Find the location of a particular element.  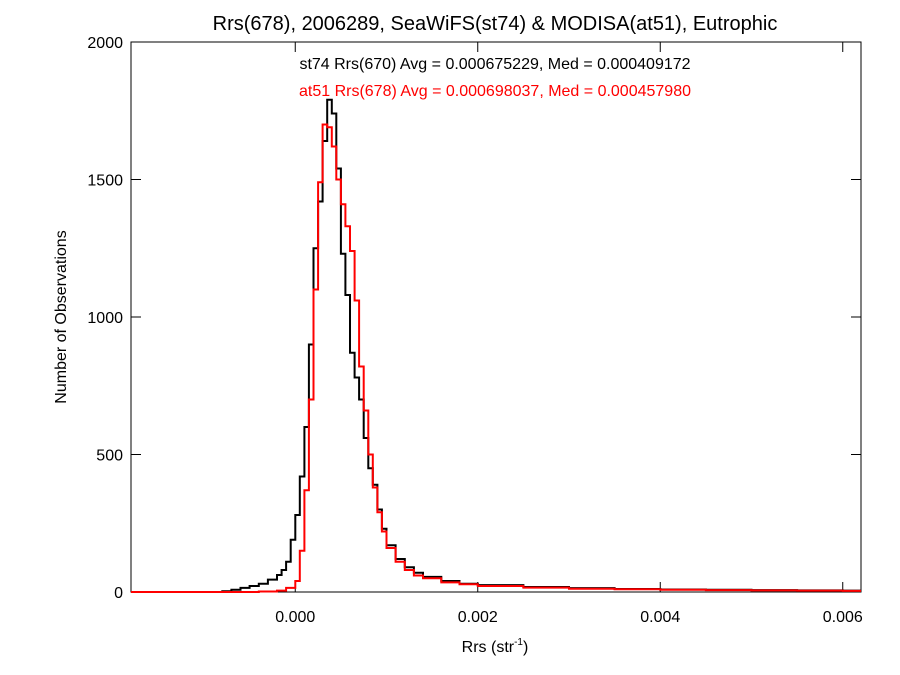

x-tick-label: 0.002 is located at coordinates (478, 617).